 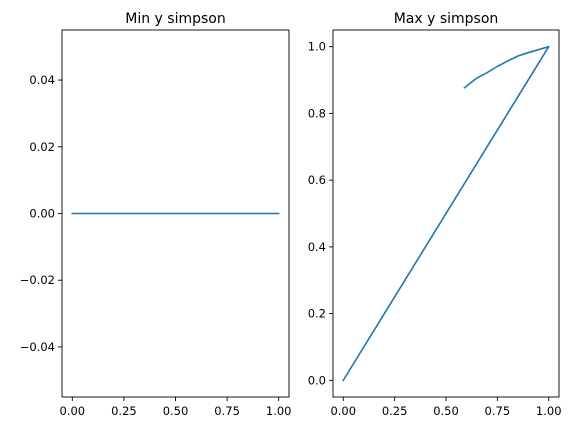 What do you see at coordinates (42, 147) in the screenshot?
I see `y-tick-label: 0.02` at bounding box center [42, 147].